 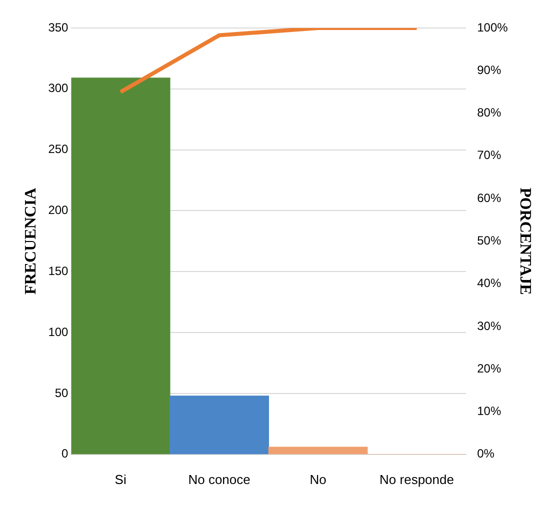 I want to click on y-tick-label: 150, so click(x=58, y=271).